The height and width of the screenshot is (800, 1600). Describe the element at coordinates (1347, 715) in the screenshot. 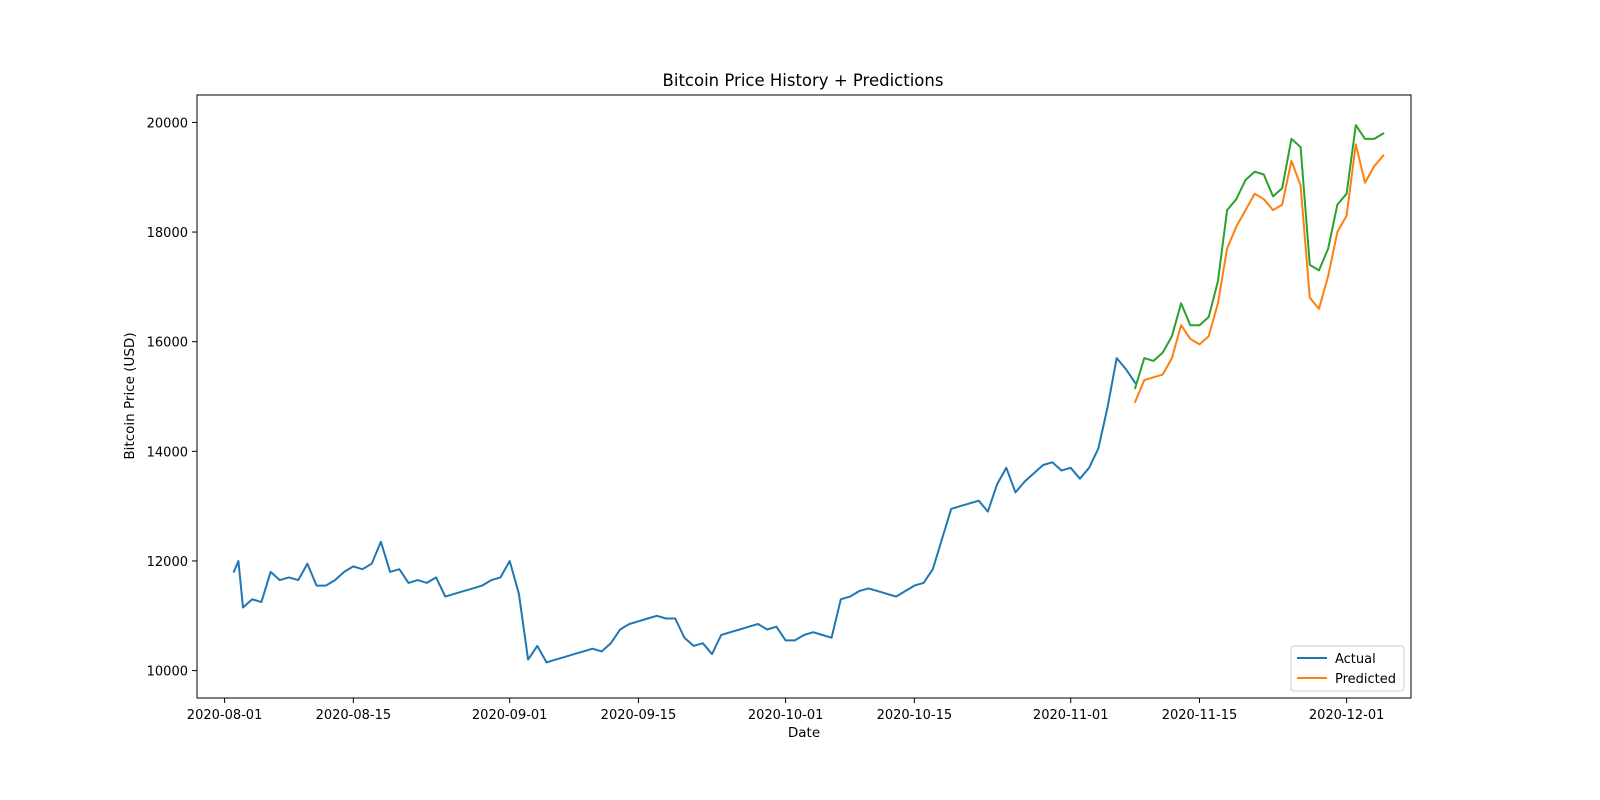

I see `x-tick-label: 2020-12-01` at that location.